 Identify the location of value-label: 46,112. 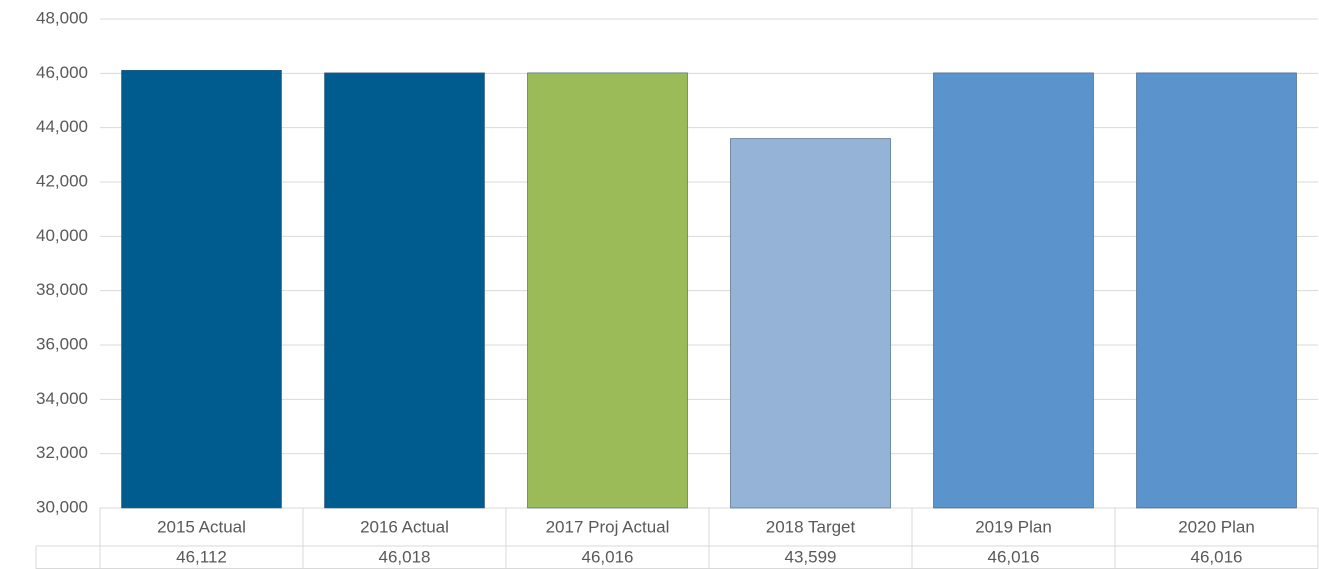
(201, 557).